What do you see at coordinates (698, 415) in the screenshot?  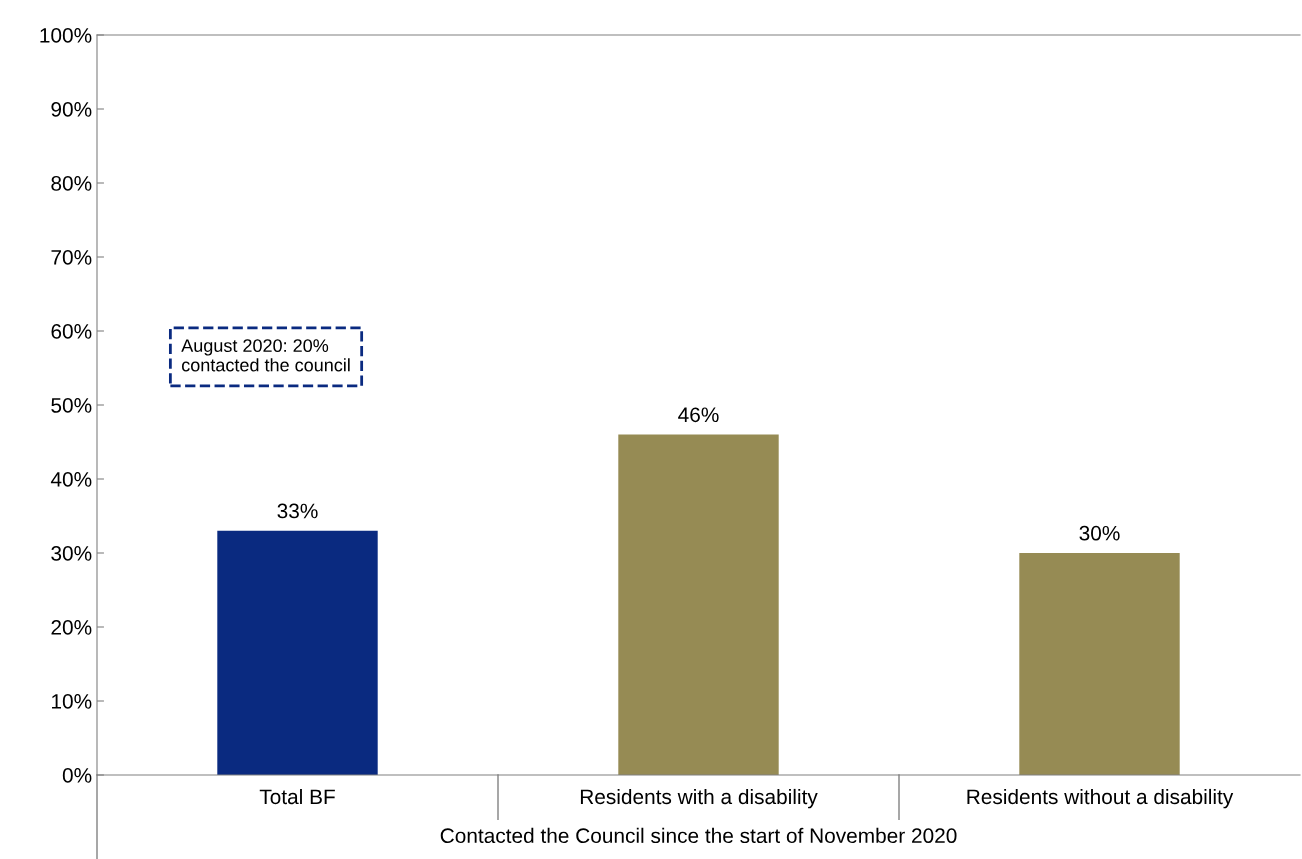 I see `data-label: 46%` at bounding box center [698, 415].